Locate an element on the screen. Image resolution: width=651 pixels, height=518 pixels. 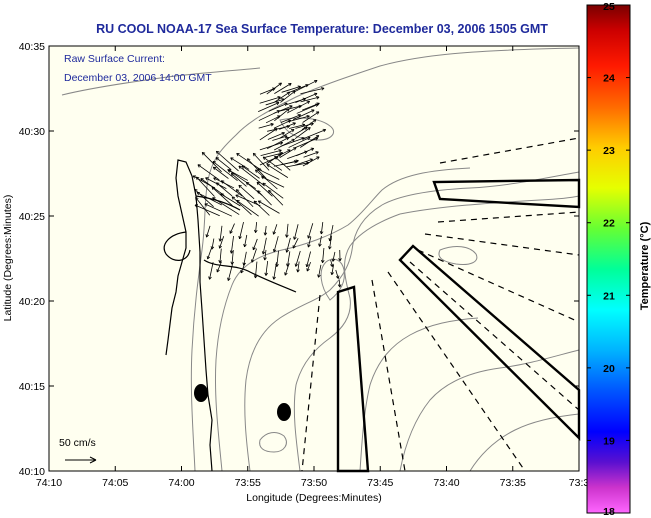
colorbar-tick-label: 24 is located at coordinates (609, 79).